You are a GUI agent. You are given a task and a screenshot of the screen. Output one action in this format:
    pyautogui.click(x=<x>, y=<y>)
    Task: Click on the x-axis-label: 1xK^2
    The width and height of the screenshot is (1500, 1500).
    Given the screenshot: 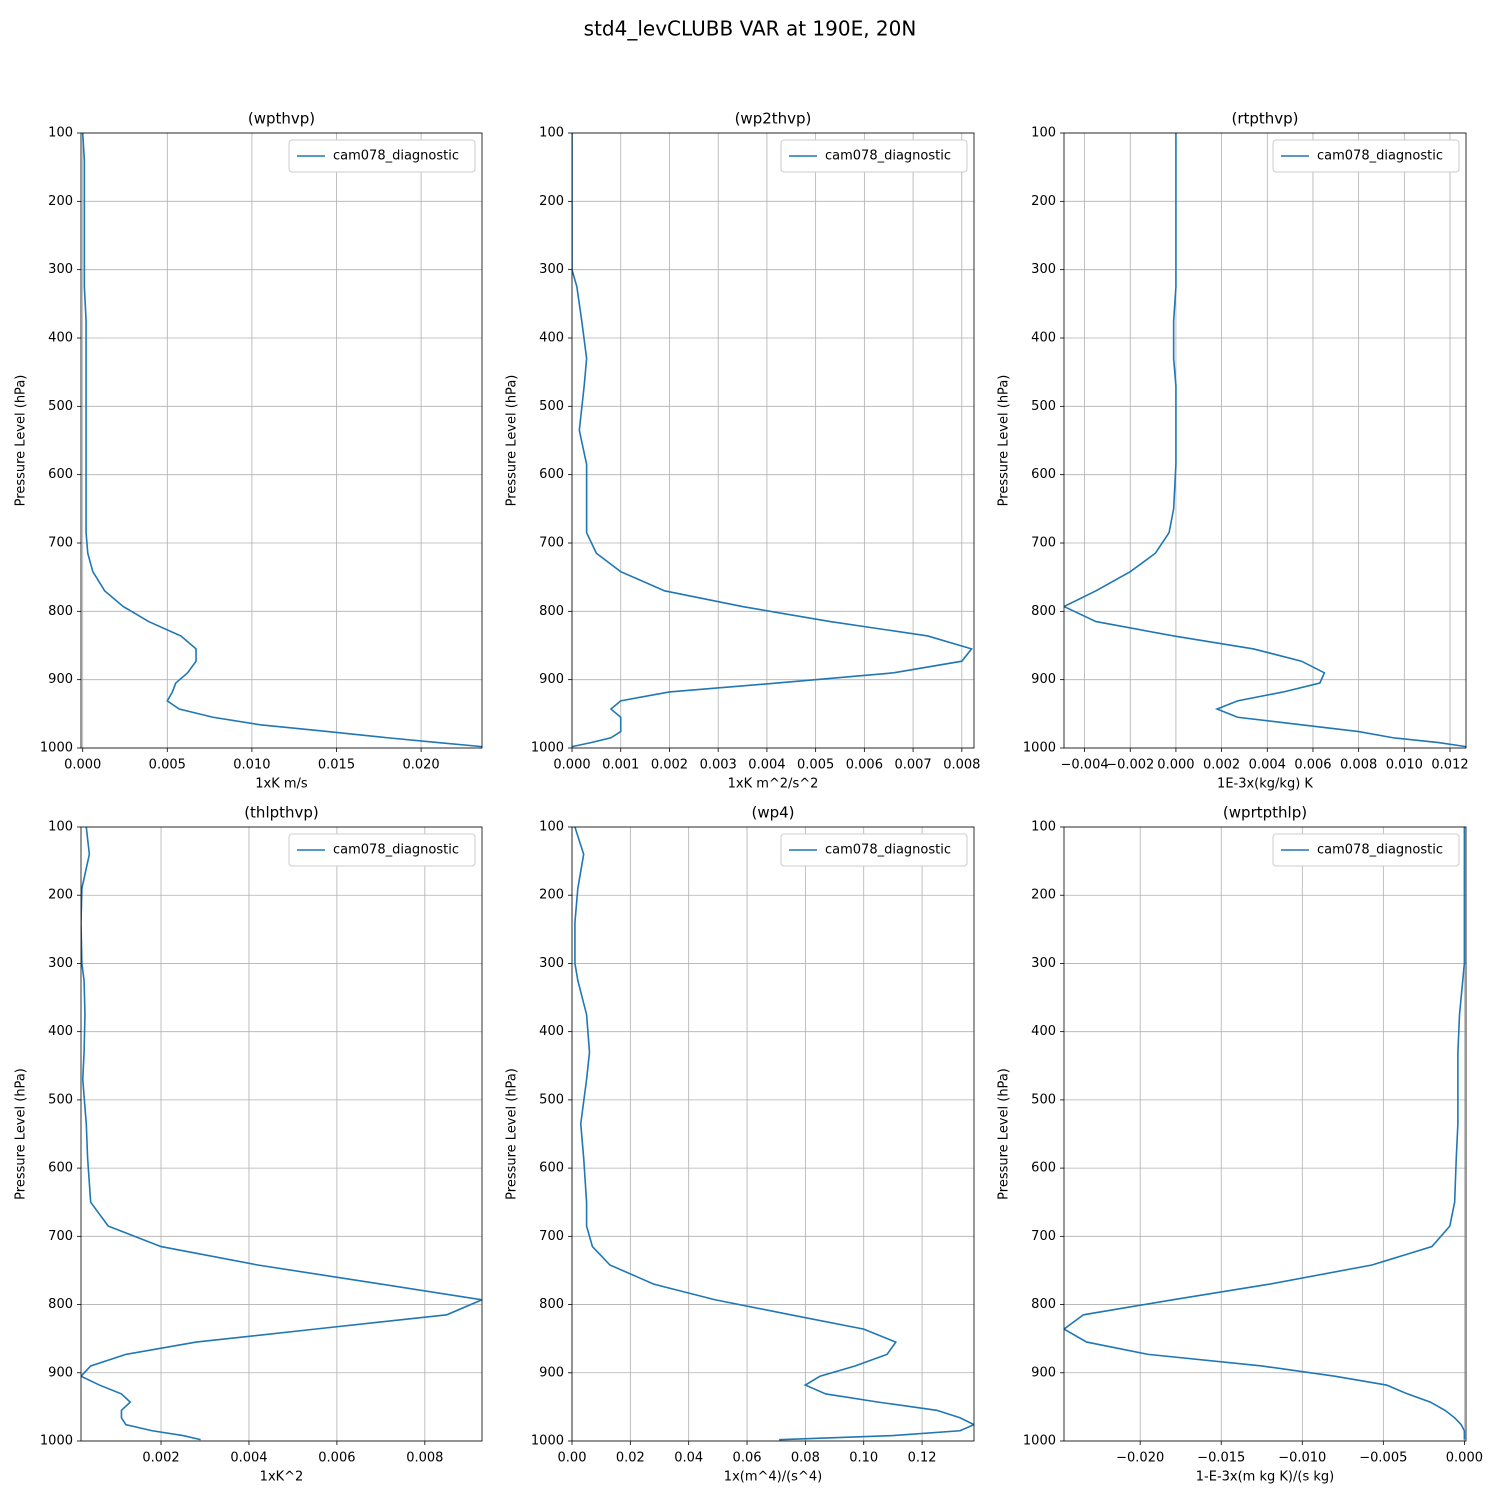 What is the action you would take?
    pyautogui.click(x=282, y=1477)
    